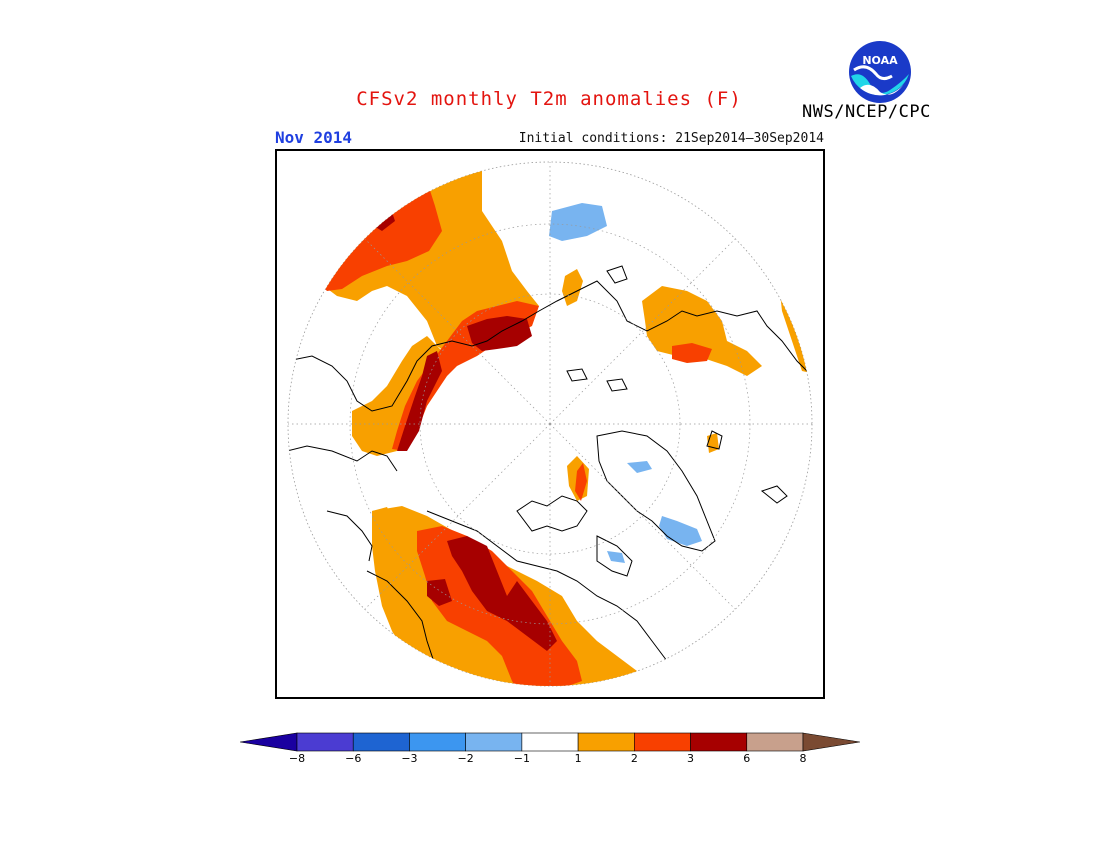 The image size is (1100, 850). Describe the element at coordinates (803, 758) in the screenshot. I see `colorbar-tick-label: 8` at that location.